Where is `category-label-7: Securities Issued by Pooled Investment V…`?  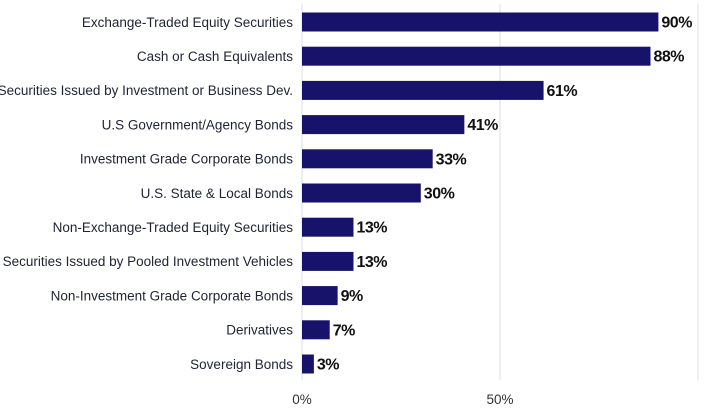
category-label-7: Securities Issued by Pooled Investment V… is located at coordinates (148, 261).